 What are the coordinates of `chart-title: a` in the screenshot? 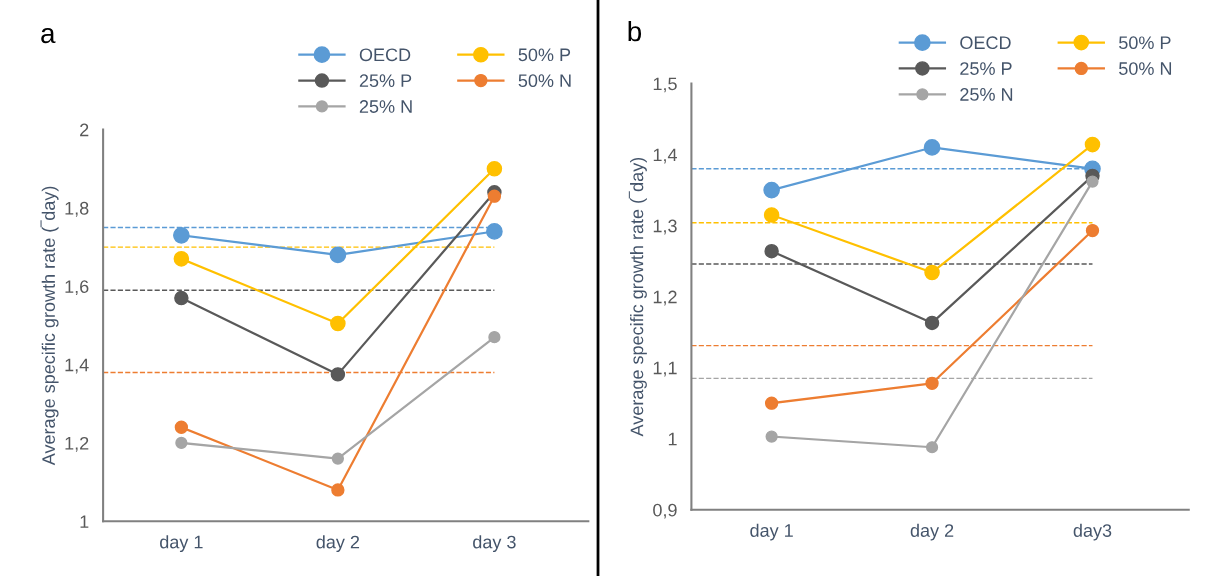 It's located at (48, 35).